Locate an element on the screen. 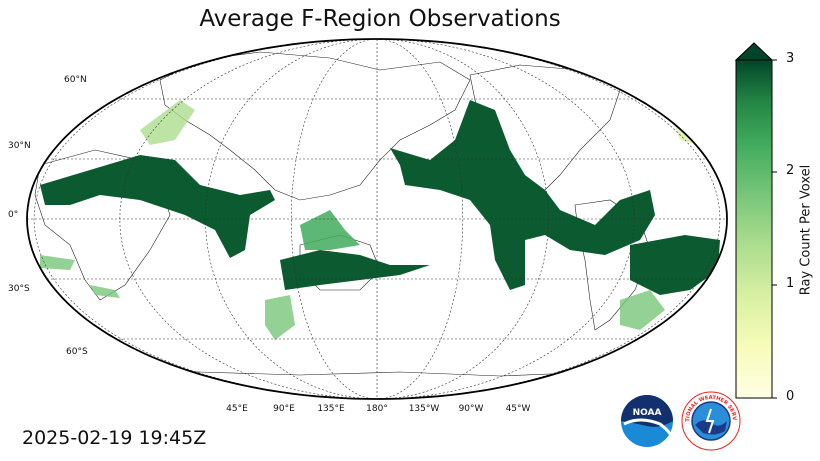 This screenshot has height=461, width=820. lon-label: 180° is located at coordinates (377, 409).